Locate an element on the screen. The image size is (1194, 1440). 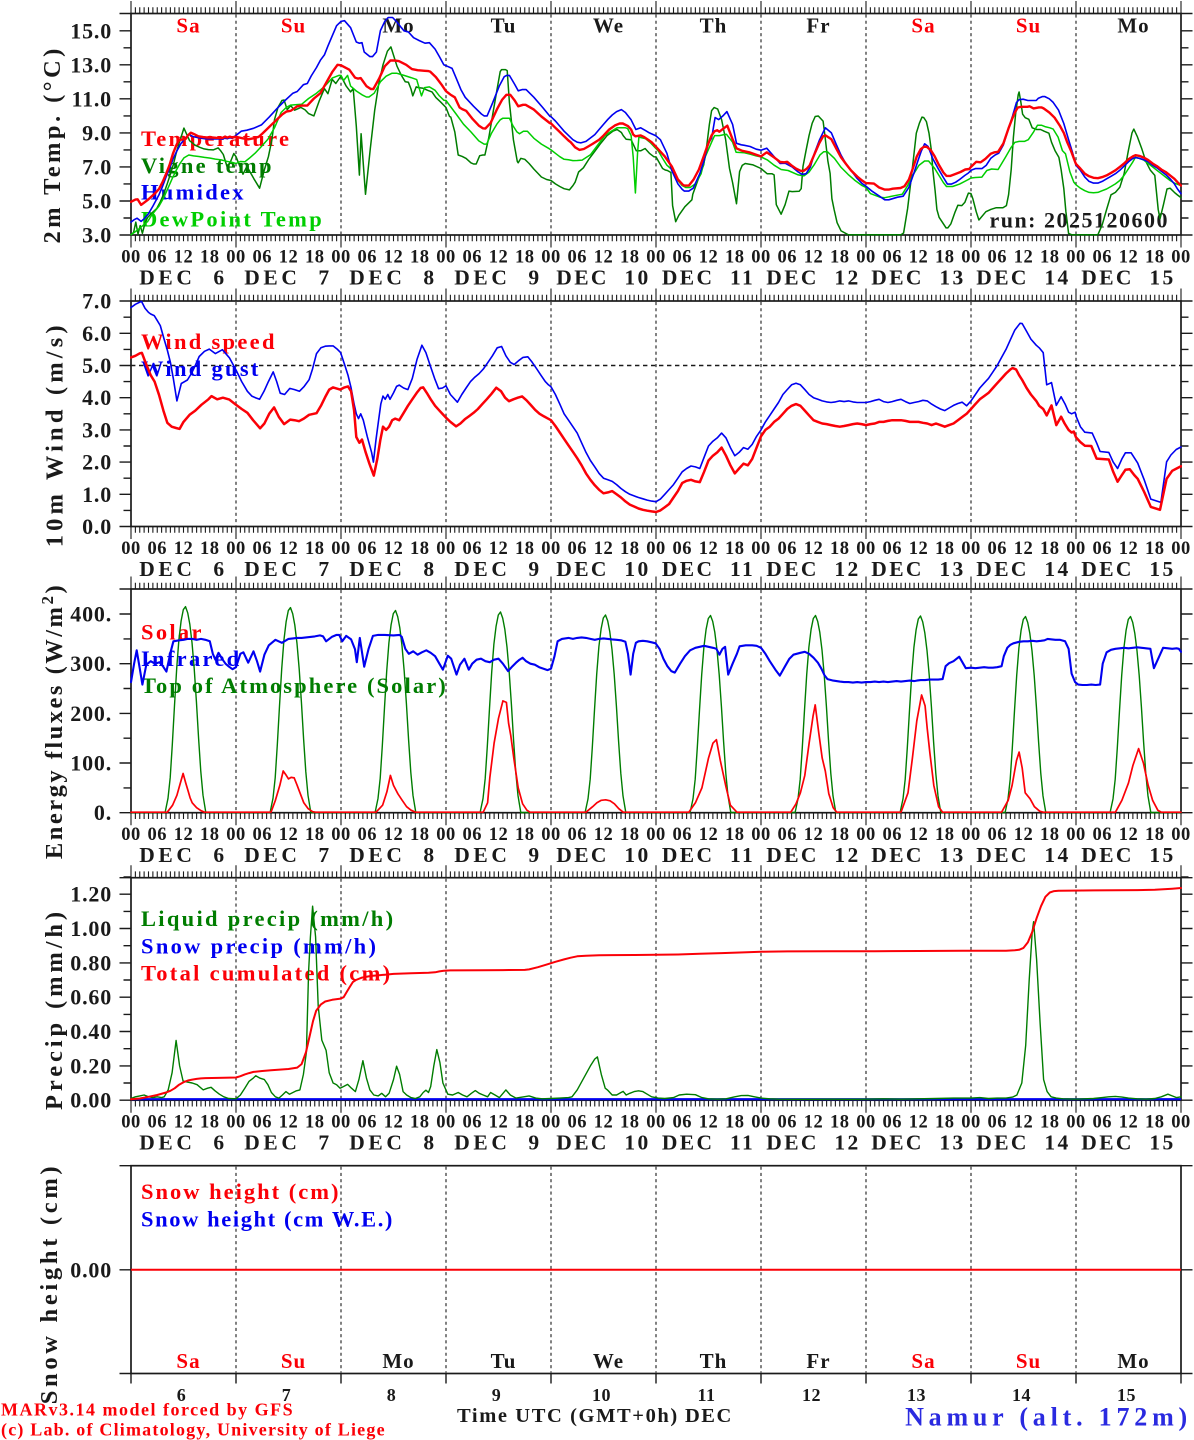
svg-text: Mo is located at coordinates (1133, 1361).